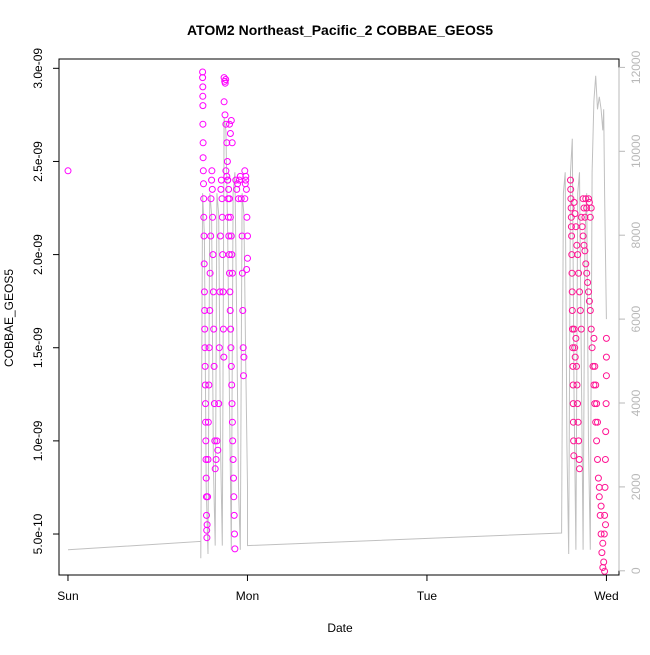  What do you see at coordinates (636, 235) in the screenshot?
I see `y2-tick-label: 8000` at bounding box center [636, 235].